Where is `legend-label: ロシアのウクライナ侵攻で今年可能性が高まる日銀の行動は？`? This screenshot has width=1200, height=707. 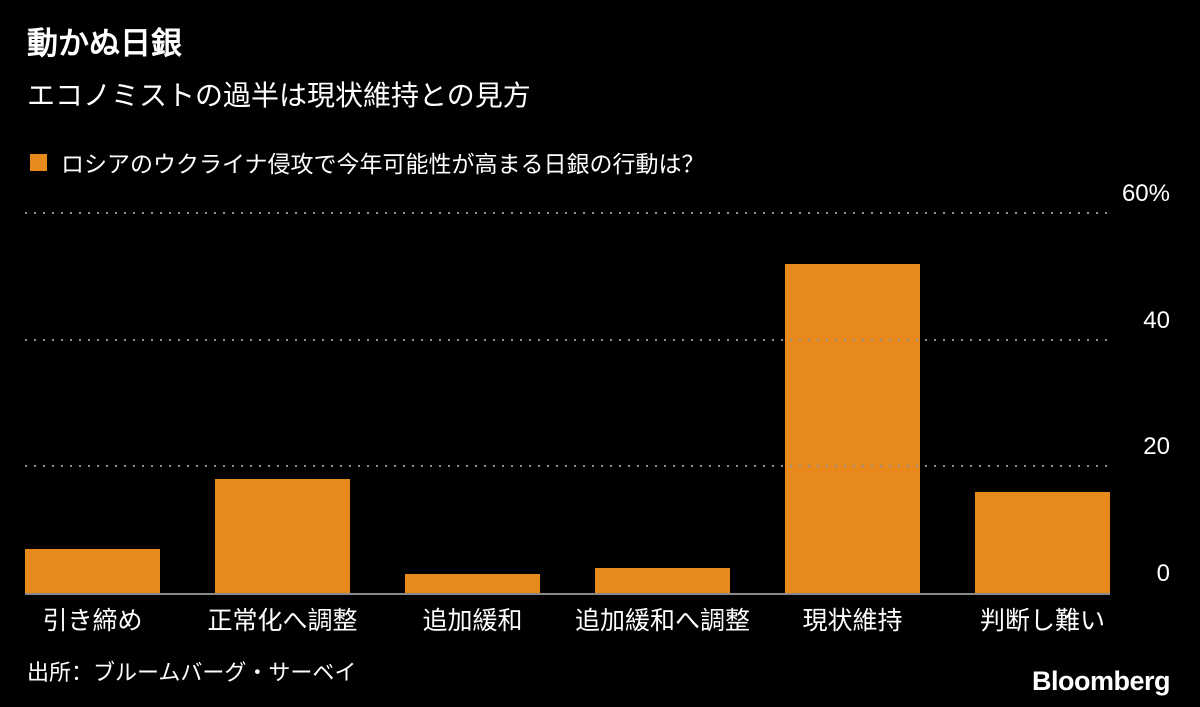
legend-label: ロシアのウクライナ侵攻で今年可能性が高まる日銀の行動は？ is located at coordinates (383, 164).